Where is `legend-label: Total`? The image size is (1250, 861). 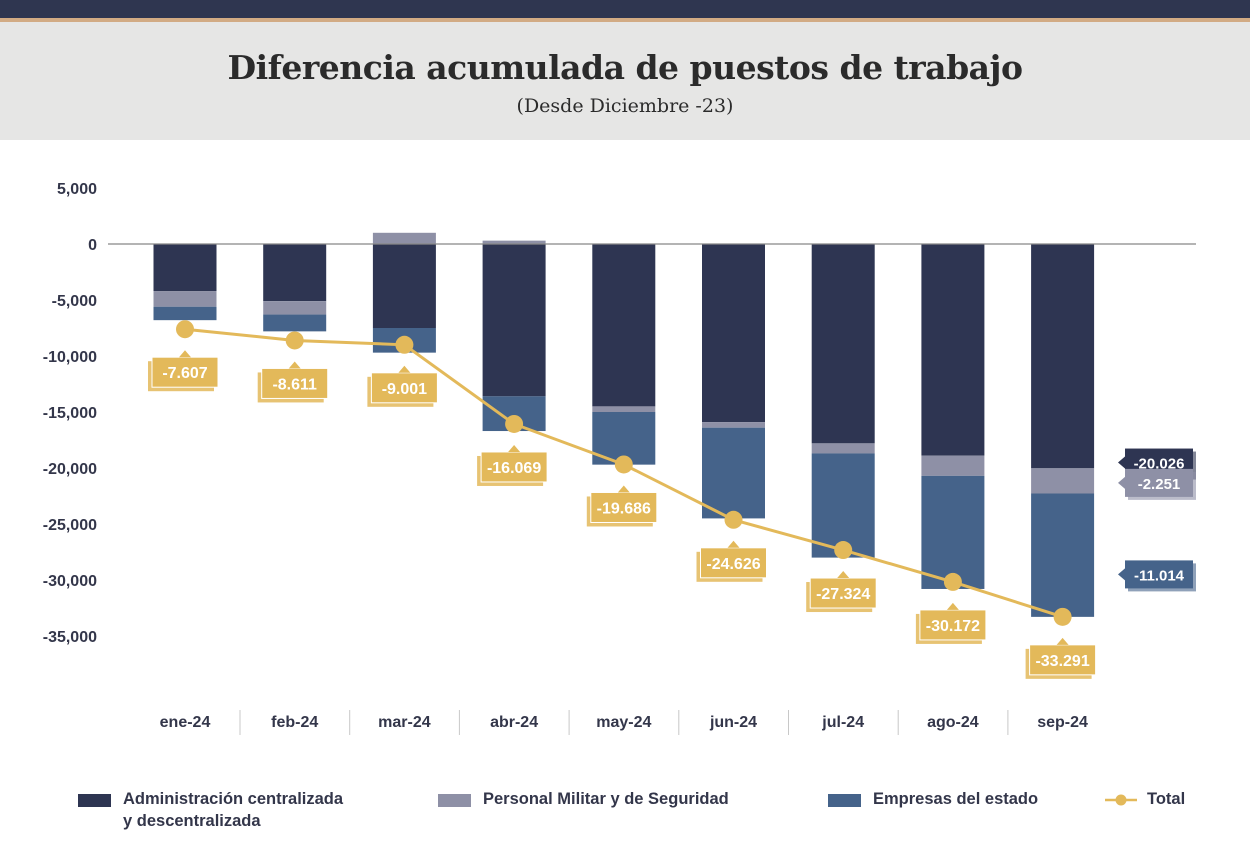
legend-label: Total is located at coordinates (1166, 799).